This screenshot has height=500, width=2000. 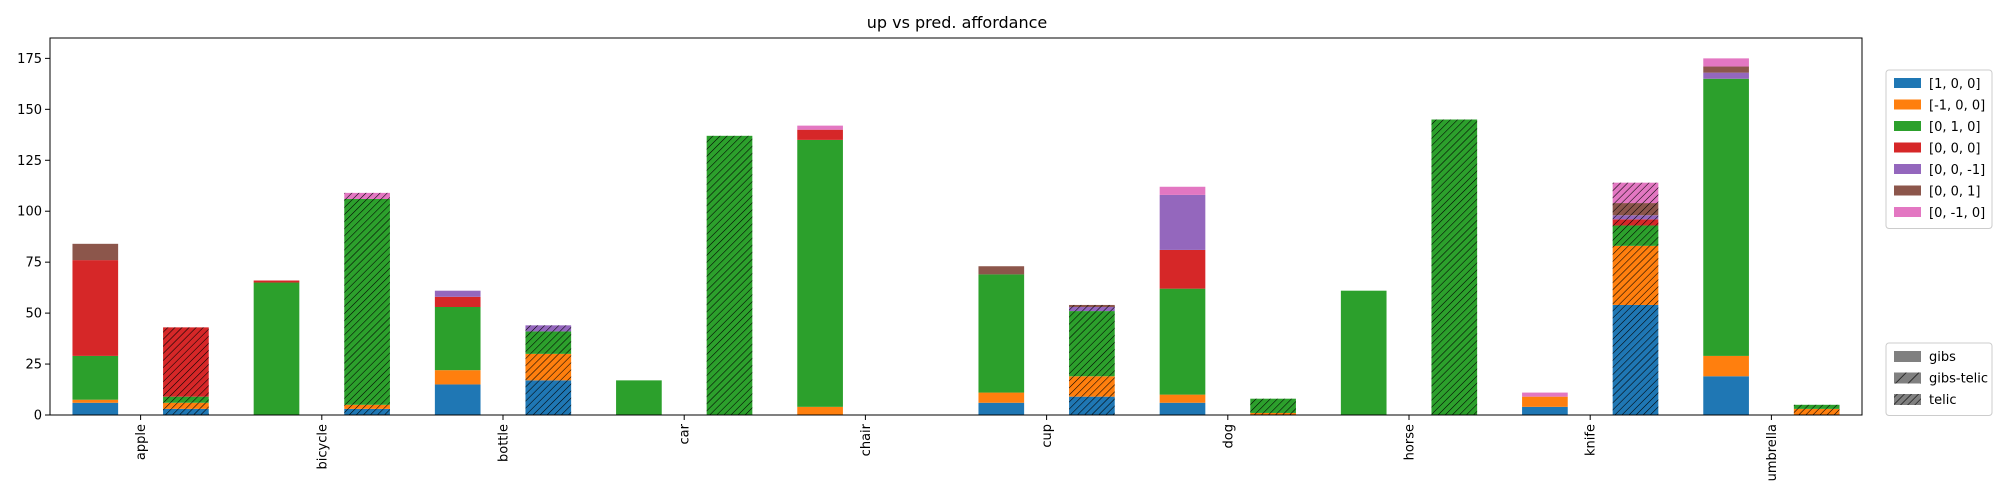 I want to click on group-swatch-hatch-telic, so click(x=1907, y=399).